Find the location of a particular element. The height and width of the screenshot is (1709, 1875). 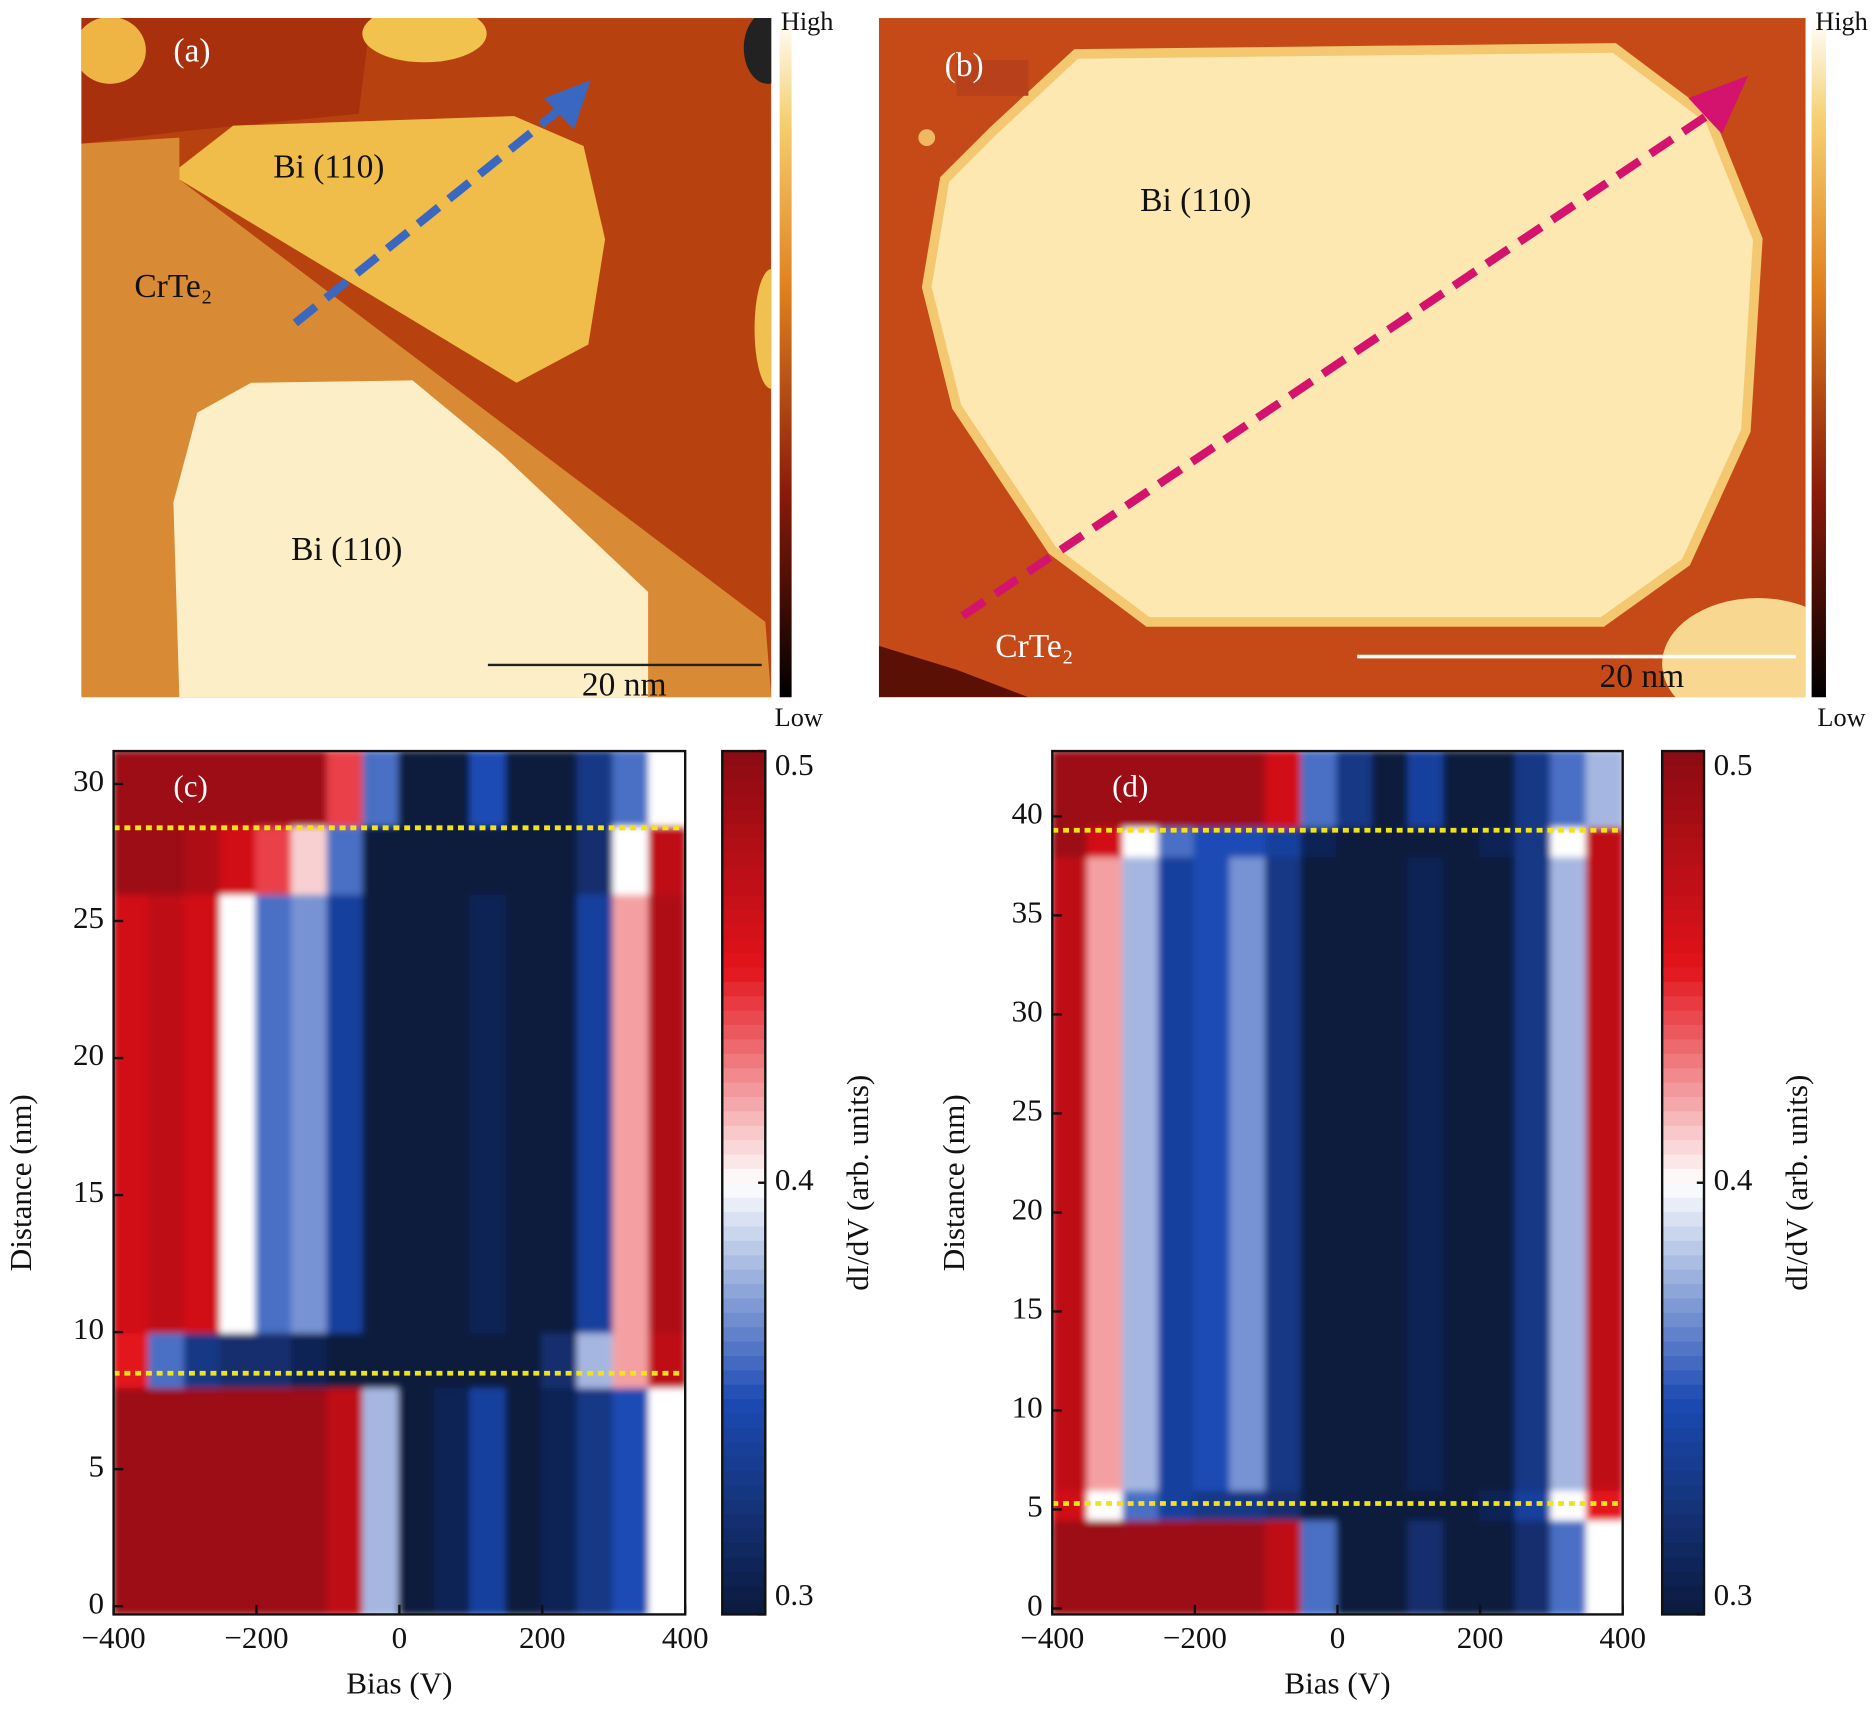

region-label: CrTe₂ is located at coordinates (173, 286).